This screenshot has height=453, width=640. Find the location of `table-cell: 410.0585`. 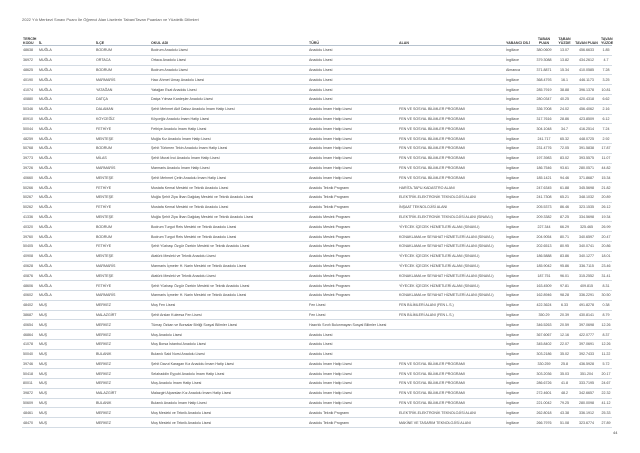

table-cell: 410.0585 is located at coordinates (586, 70).